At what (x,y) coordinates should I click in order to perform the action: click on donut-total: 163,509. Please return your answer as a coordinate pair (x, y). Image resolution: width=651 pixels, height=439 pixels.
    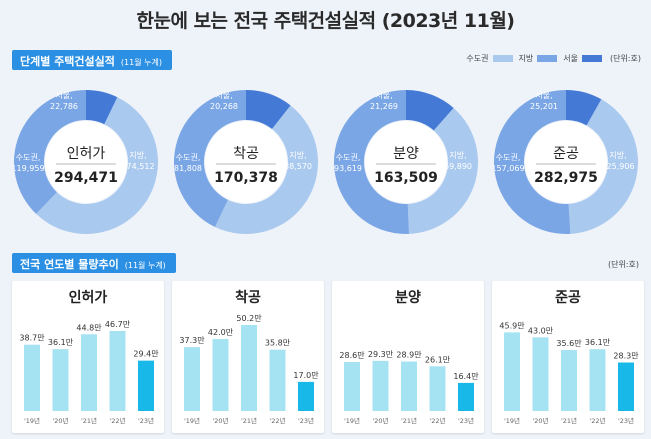
    Looking at the image, I should click on (406, 178).